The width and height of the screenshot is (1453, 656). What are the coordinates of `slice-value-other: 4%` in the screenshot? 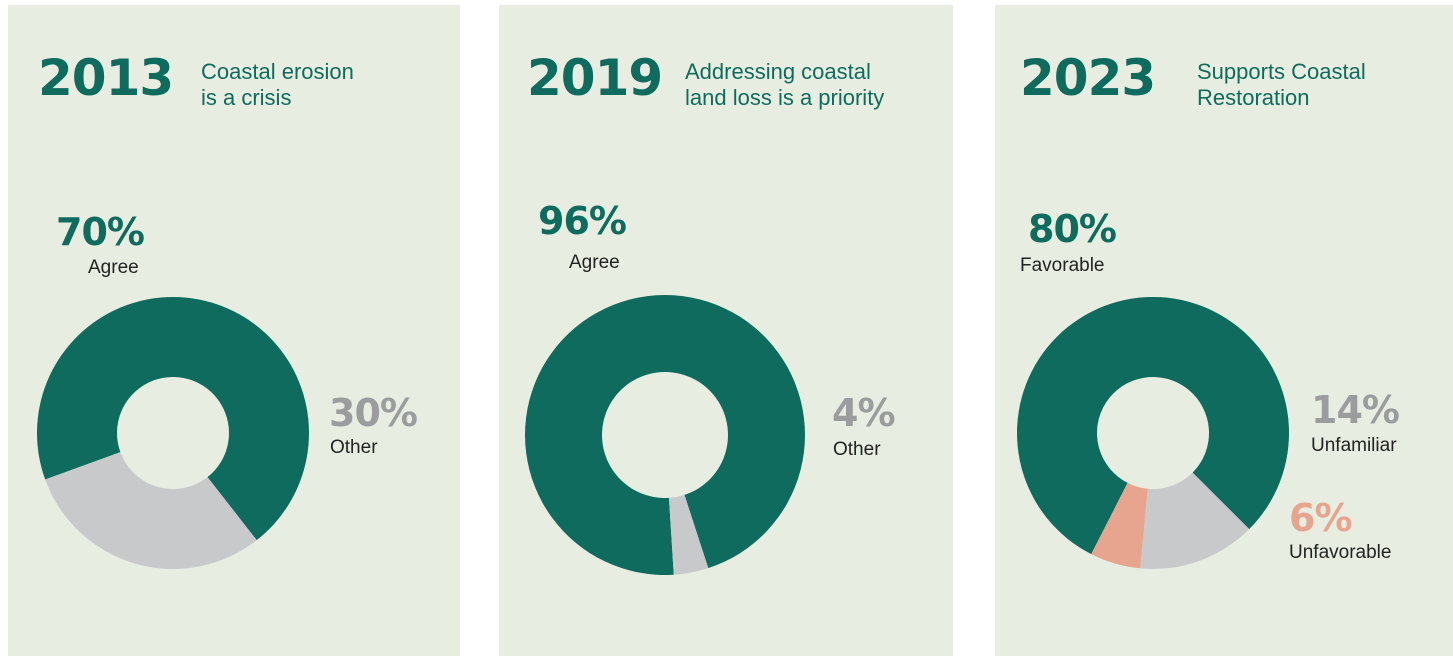 It's located at (864, 413).